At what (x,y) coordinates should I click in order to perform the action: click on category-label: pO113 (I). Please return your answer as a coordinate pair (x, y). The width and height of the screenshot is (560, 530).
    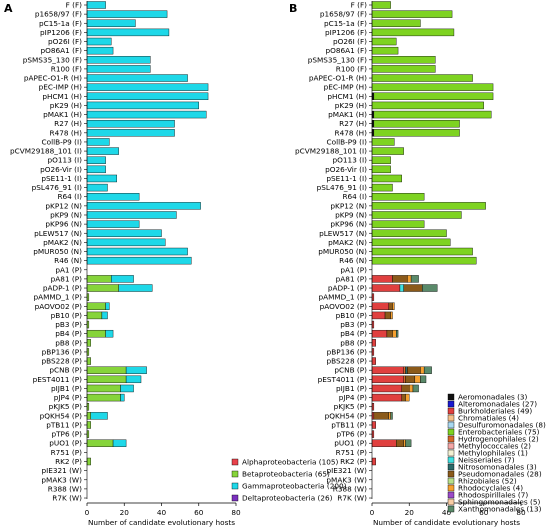
    Looking at the image, I should click on (65, 160).